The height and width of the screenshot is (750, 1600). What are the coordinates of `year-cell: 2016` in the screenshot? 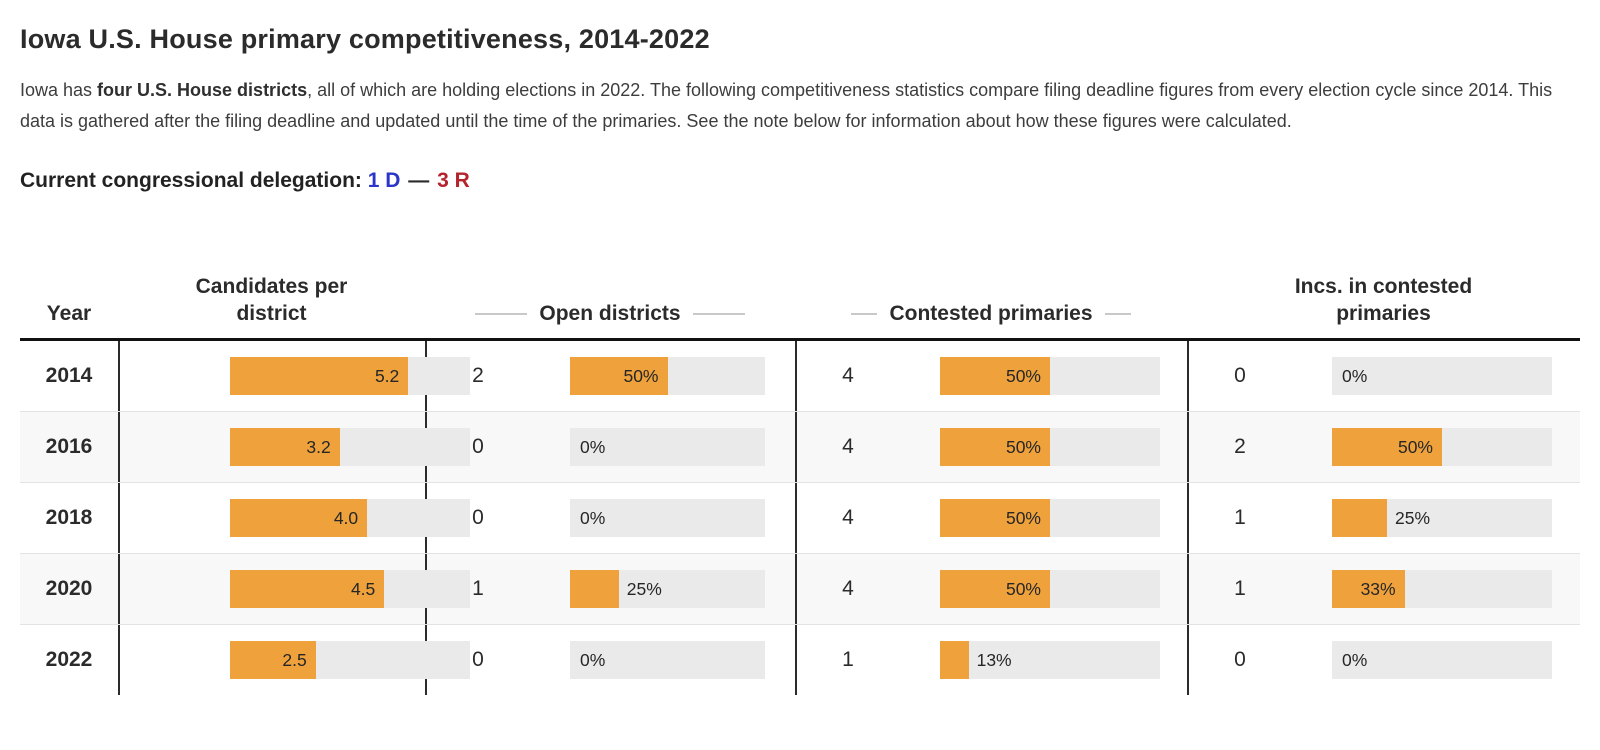 It's located at (69, 447).